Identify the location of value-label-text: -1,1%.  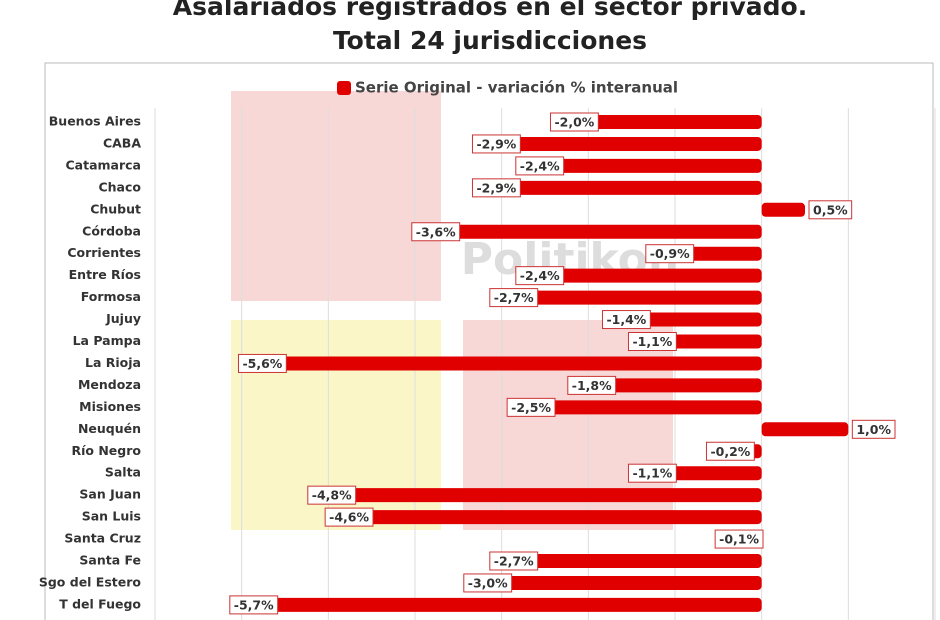
(652, 473).